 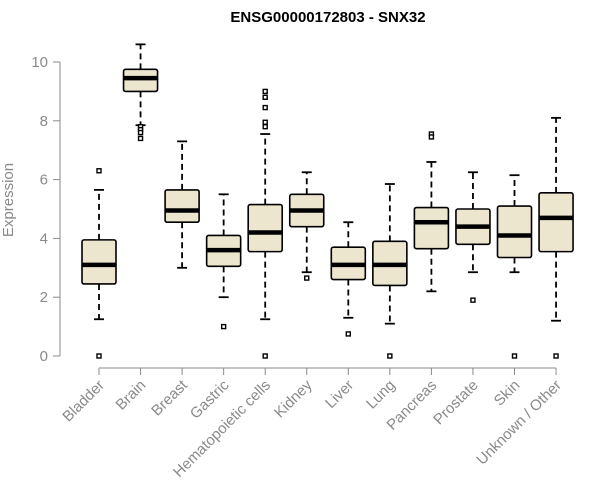 What do you see at coordinates (39, 62) in the screenshot?
I see `y-tick-label: 10` at bounding box center [39, 62].